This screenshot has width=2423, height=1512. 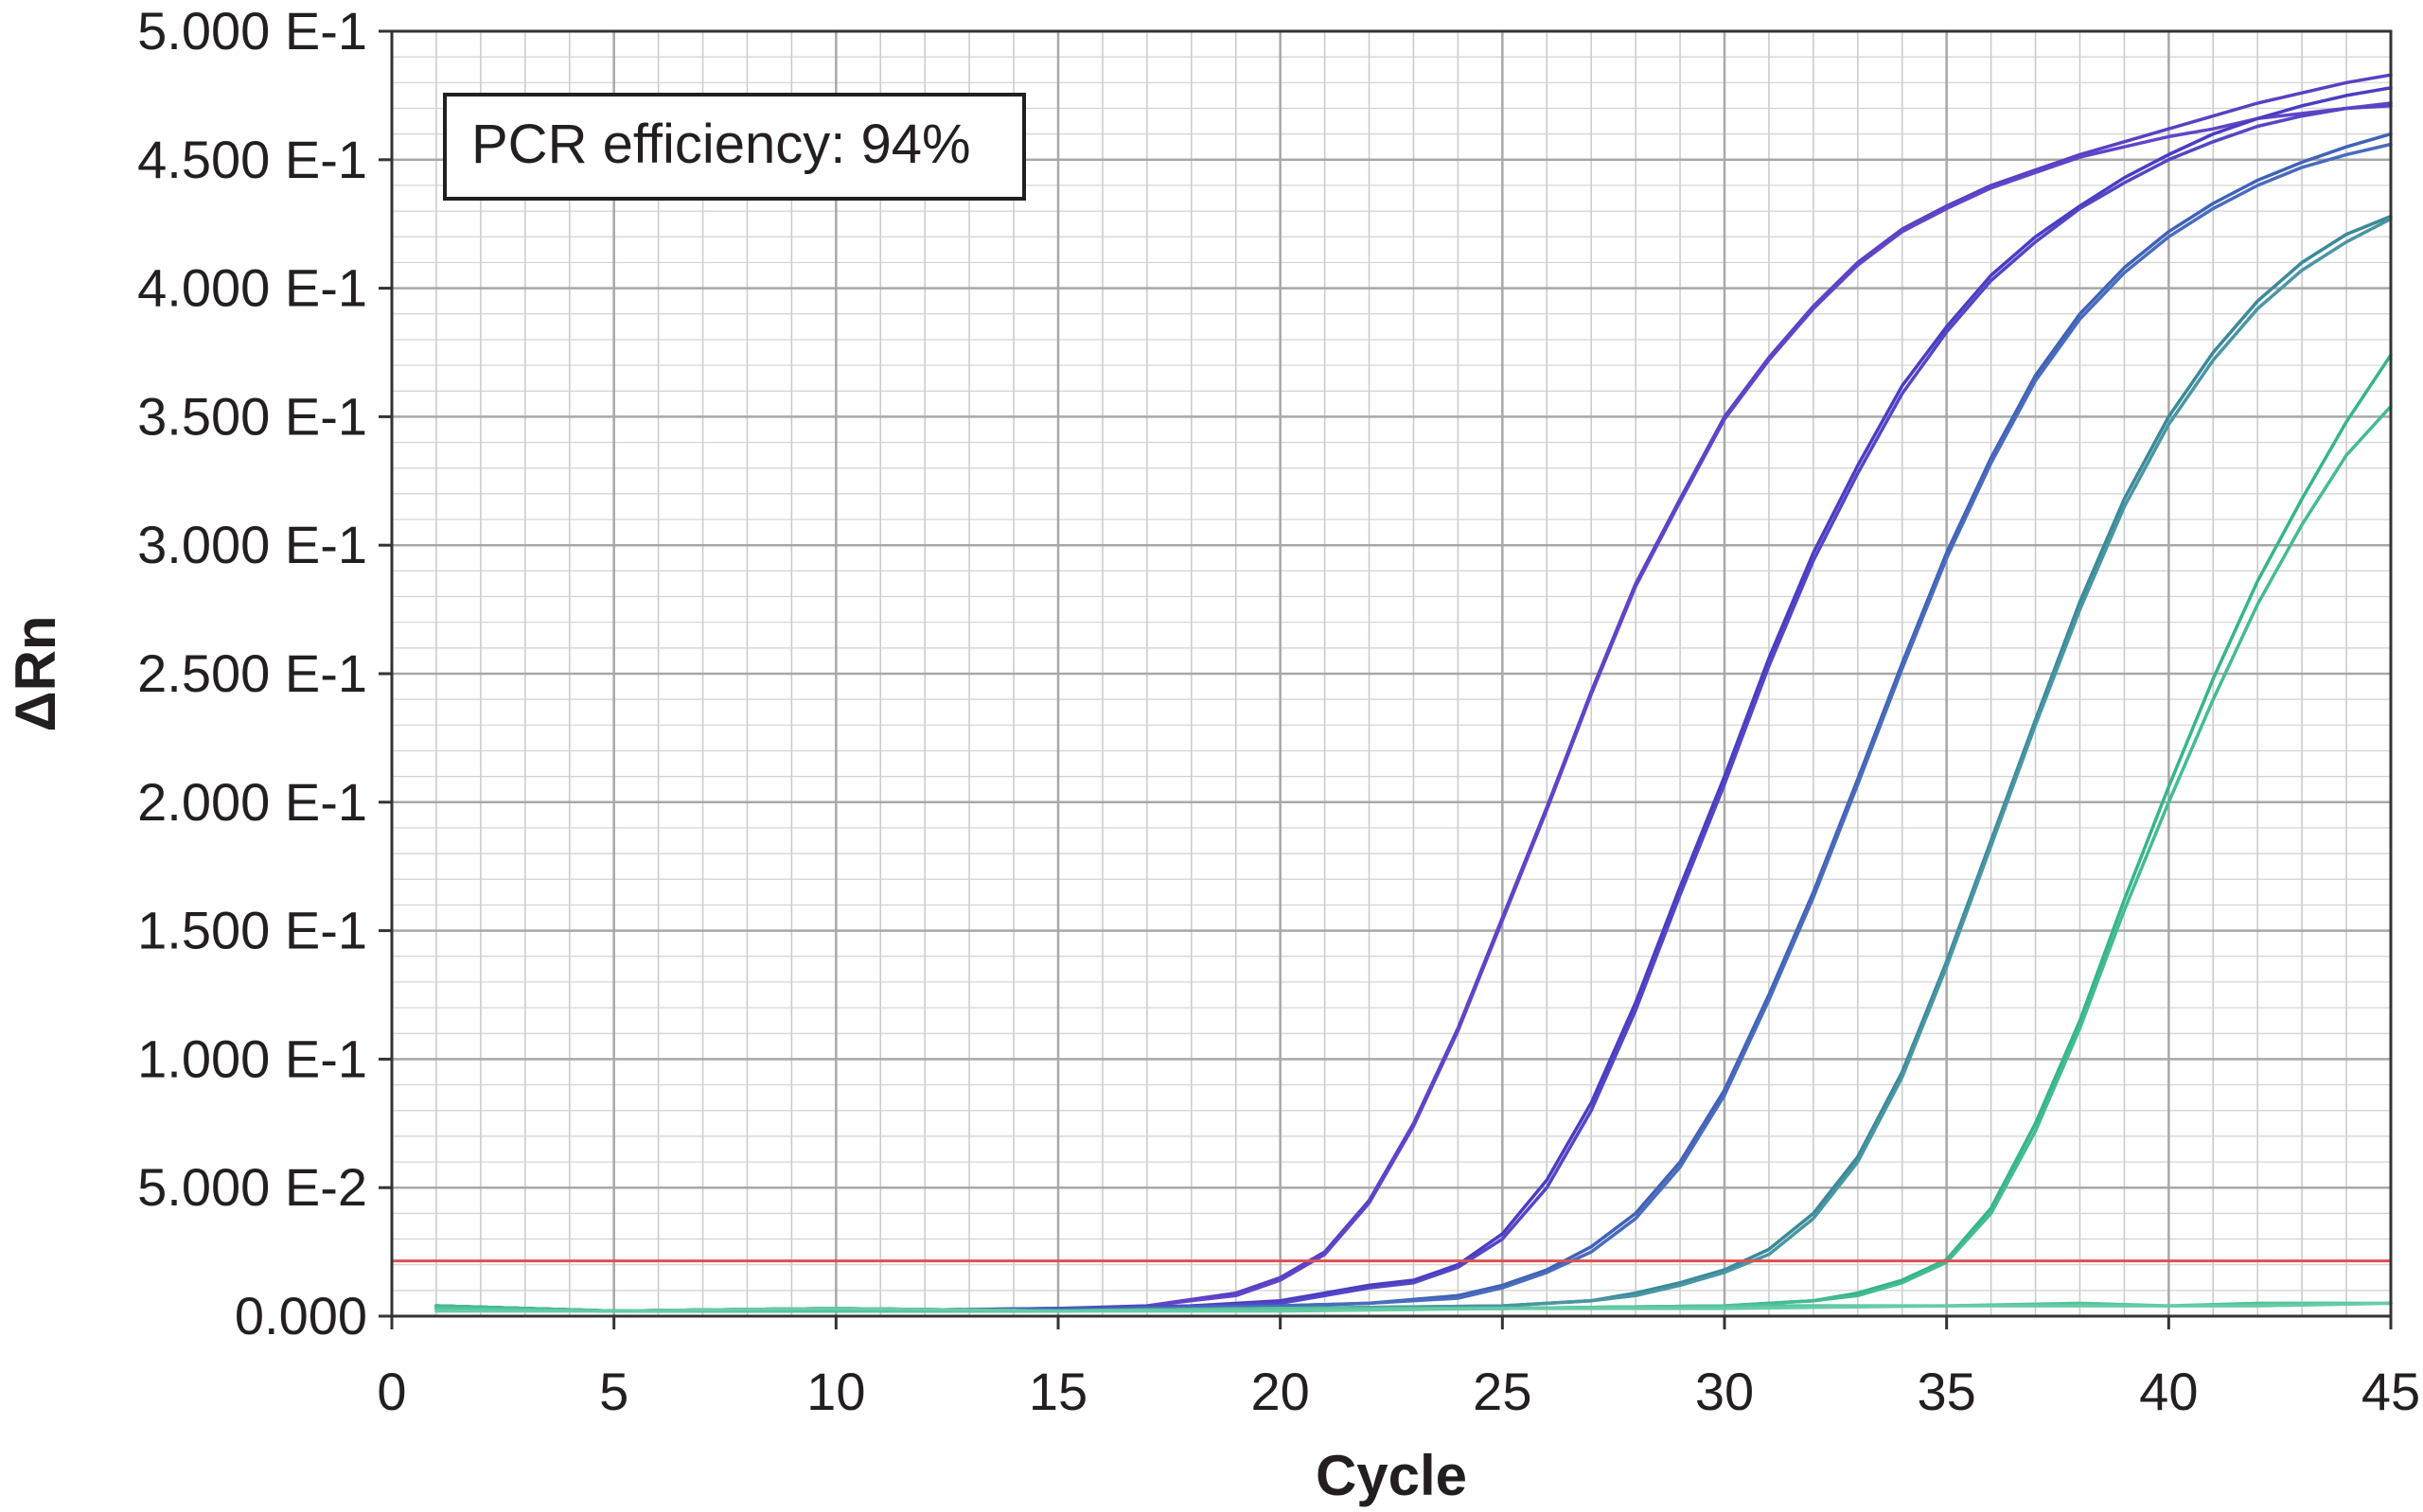 What do you see at coordinates (252, 159) in the screenshot?
I see `y-tick-label: 4.500 E-1` at bounding box center [252, 159].